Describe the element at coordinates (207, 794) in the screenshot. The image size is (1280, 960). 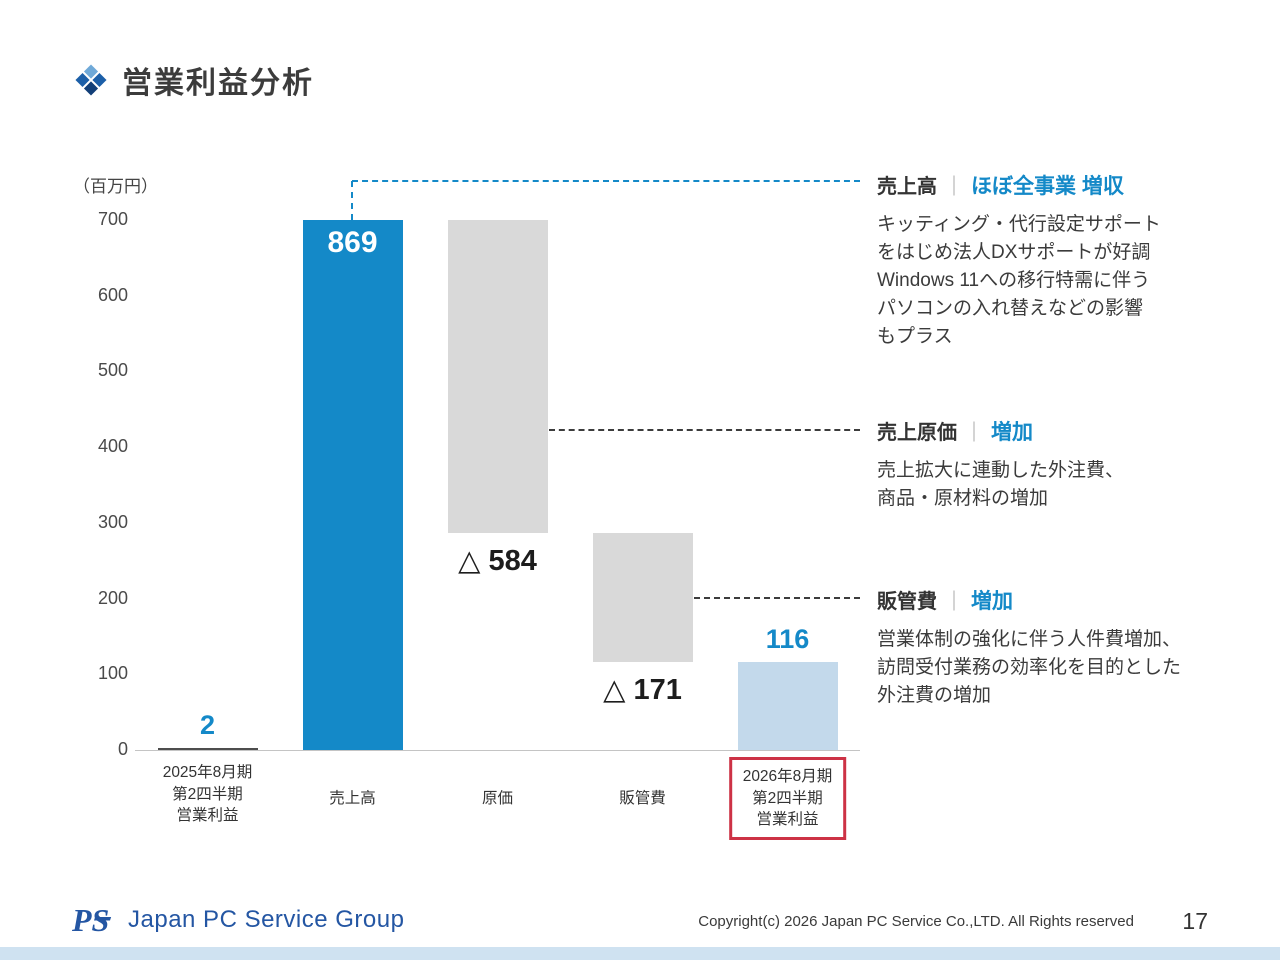
I see `x-axis-label: 2025年8月期 第2四半期 営業利益` at that location.